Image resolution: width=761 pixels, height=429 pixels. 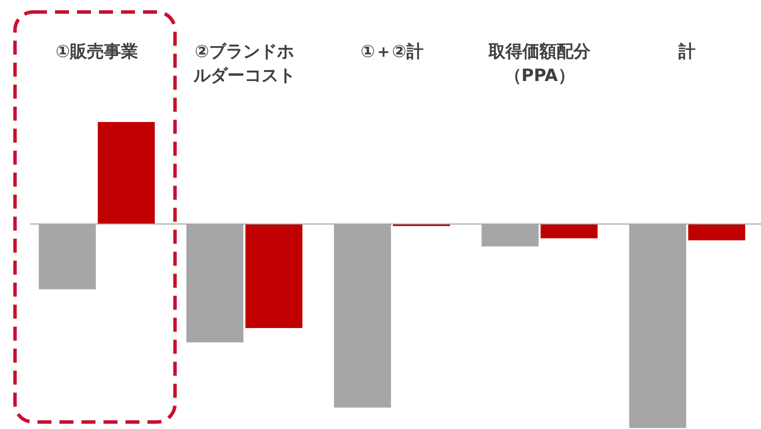 I want to click on x-tick-label: ①販売事業, so click(x=96, y=52).